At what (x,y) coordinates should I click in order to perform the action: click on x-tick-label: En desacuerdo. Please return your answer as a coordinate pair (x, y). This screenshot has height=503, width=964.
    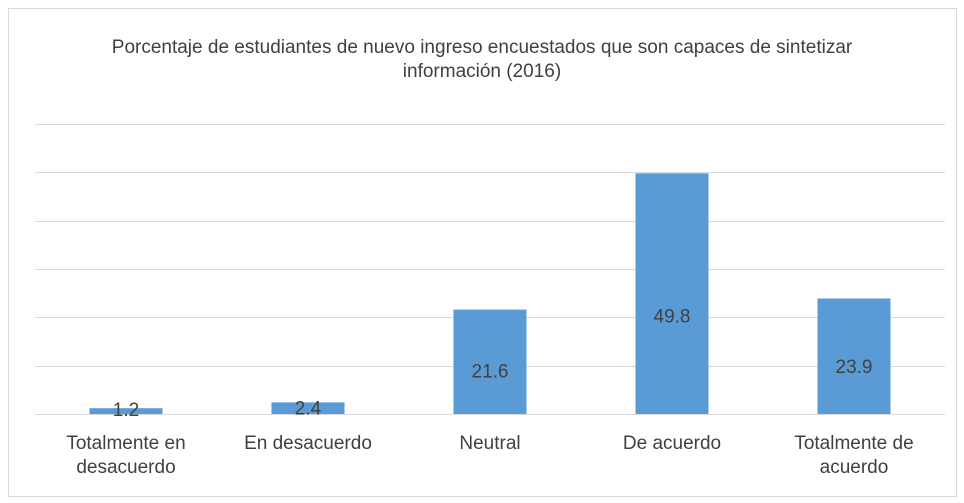
    Looking at the image, I should click on (308, 443).